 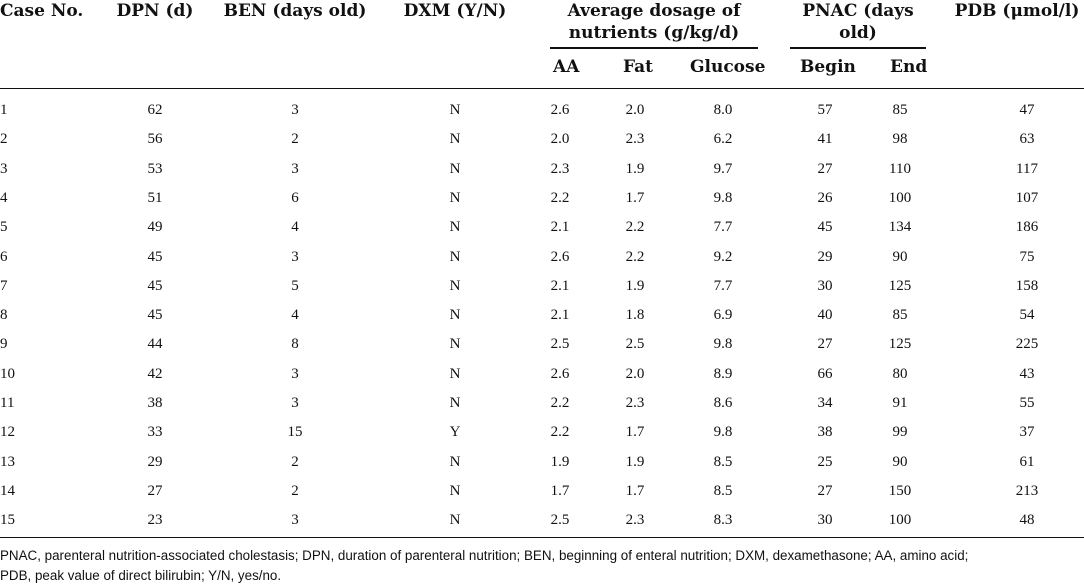 I want to click on cell-case-no: 7, so click(x=4, y=285).